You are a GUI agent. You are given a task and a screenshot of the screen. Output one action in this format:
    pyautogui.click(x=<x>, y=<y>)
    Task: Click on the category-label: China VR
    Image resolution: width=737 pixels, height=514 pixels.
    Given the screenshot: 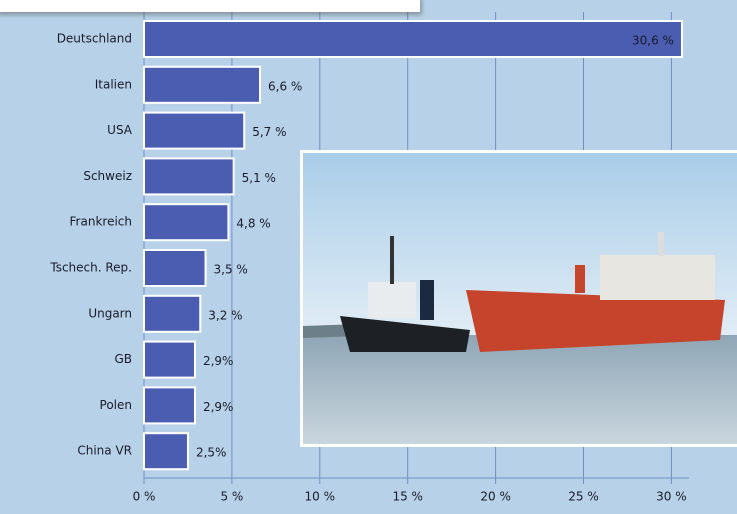 What is the action you would take?
    pyautogui.click(x=104, y=451)
    